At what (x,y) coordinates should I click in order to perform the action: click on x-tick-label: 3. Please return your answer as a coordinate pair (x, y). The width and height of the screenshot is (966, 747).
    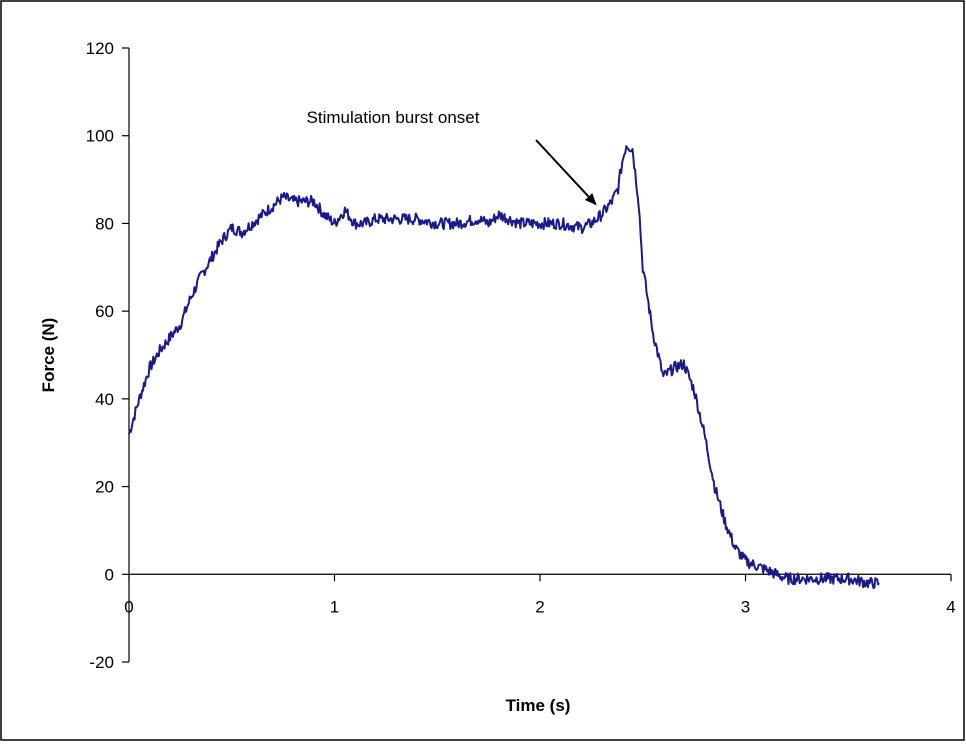
    Looking at the image, I should click on (745, 606).